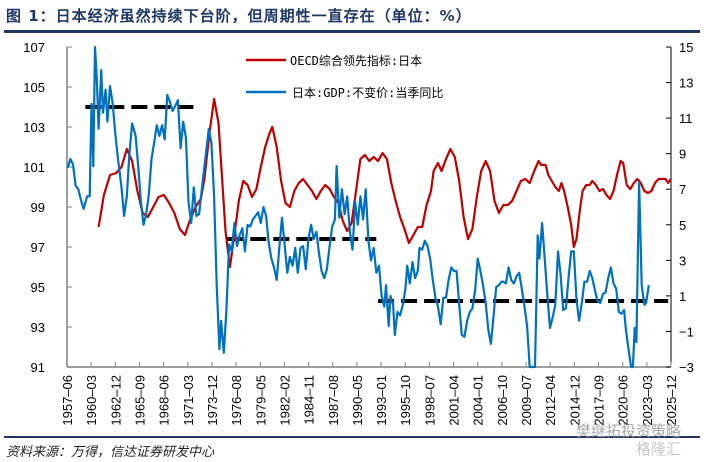 This screenshot has height=462, width=711. Describe the element at coordinates (550, 400) in the screenshot. I see `x-tick-label: 2012–04` at that location.